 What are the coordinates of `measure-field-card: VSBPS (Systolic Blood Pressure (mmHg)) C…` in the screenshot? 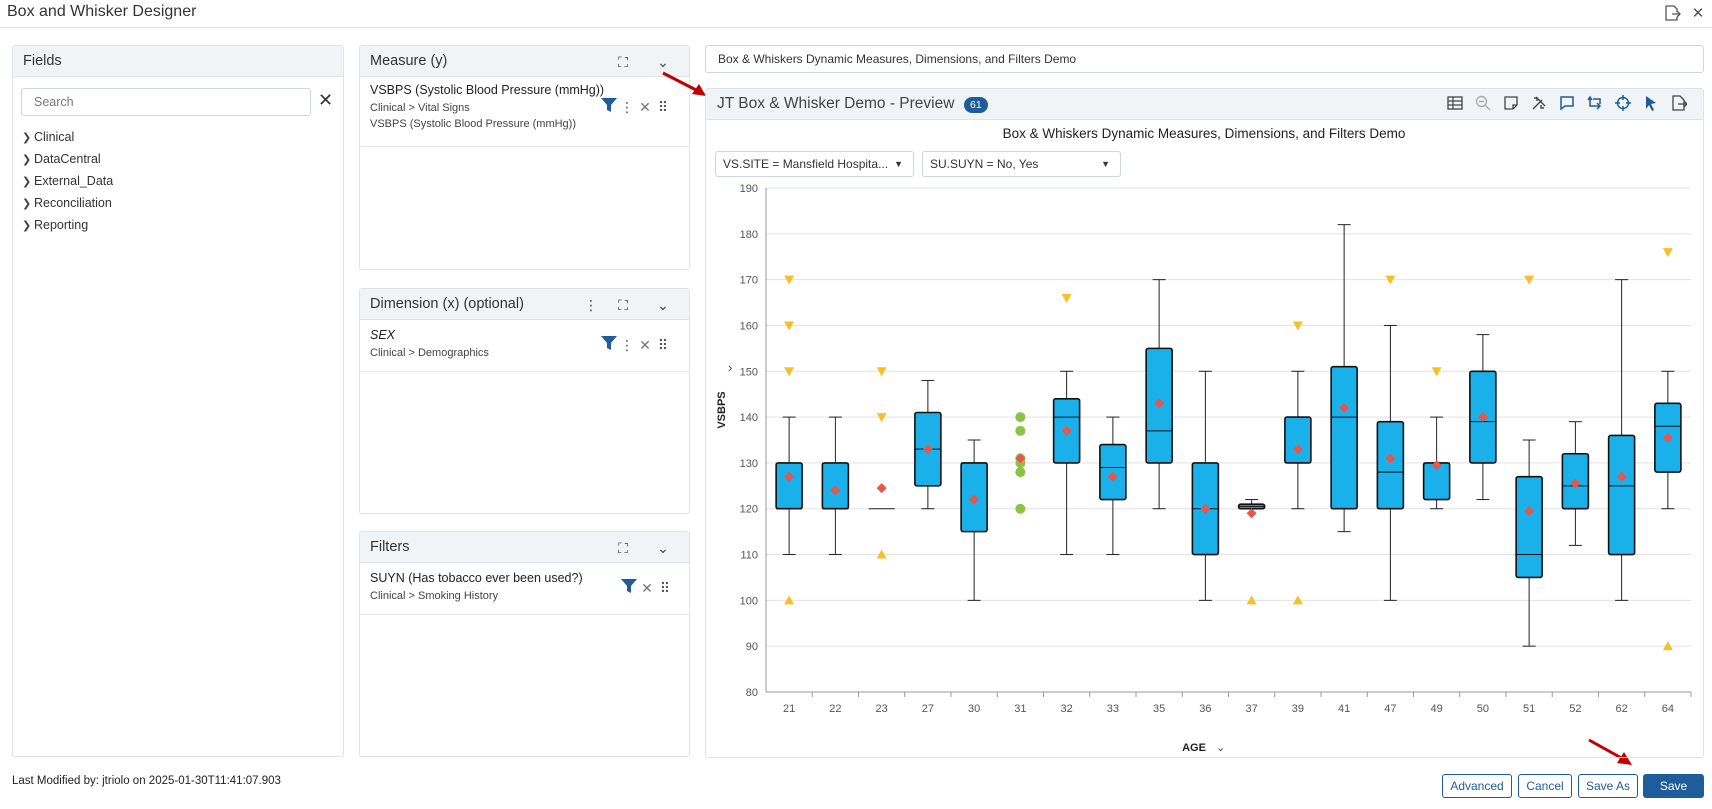 It's located at (524, 112).